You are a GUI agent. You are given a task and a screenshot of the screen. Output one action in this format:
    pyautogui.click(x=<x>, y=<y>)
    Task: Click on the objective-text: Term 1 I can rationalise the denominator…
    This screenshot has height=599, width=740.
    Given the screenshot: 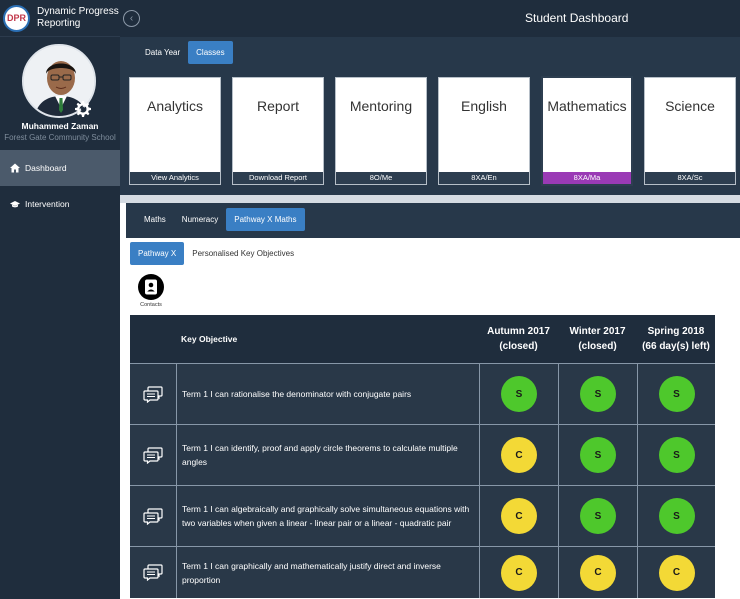 What is the action you would take?
    pyautogui.click(x=297, y=394)
    